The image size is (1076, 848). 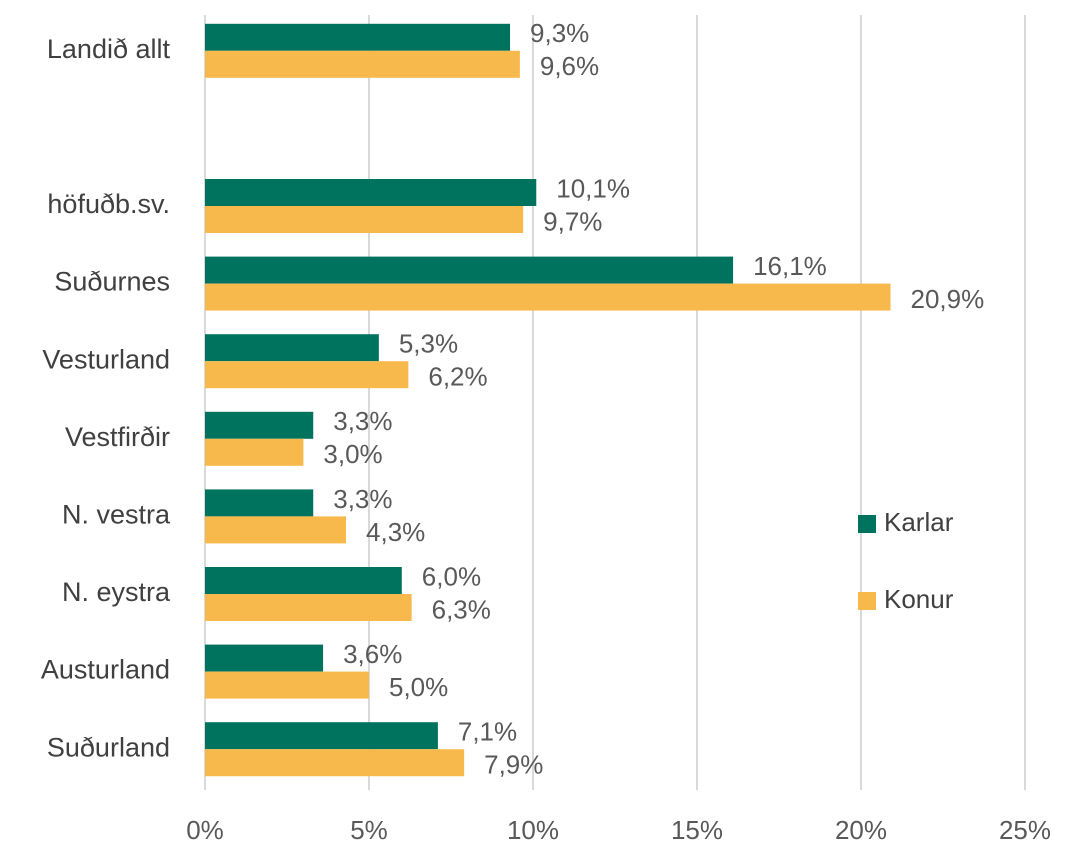 I want to click on value-label: 20,9%, so click(x=948, y=299).